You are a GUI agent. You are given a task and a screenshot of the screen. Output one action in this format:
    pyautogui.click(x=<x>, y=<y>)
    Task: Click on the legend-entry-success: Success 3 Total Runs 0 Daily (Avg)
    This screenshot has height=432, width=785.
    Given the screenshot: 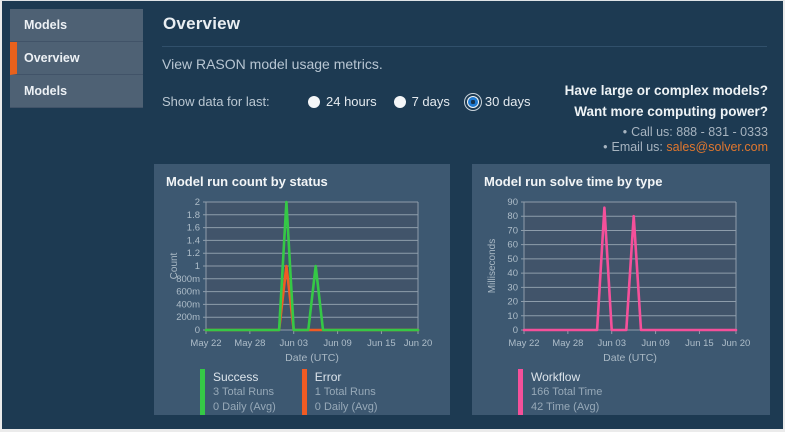 What is the action you would take?
    pyautogui.click(x=238, y=392)
    